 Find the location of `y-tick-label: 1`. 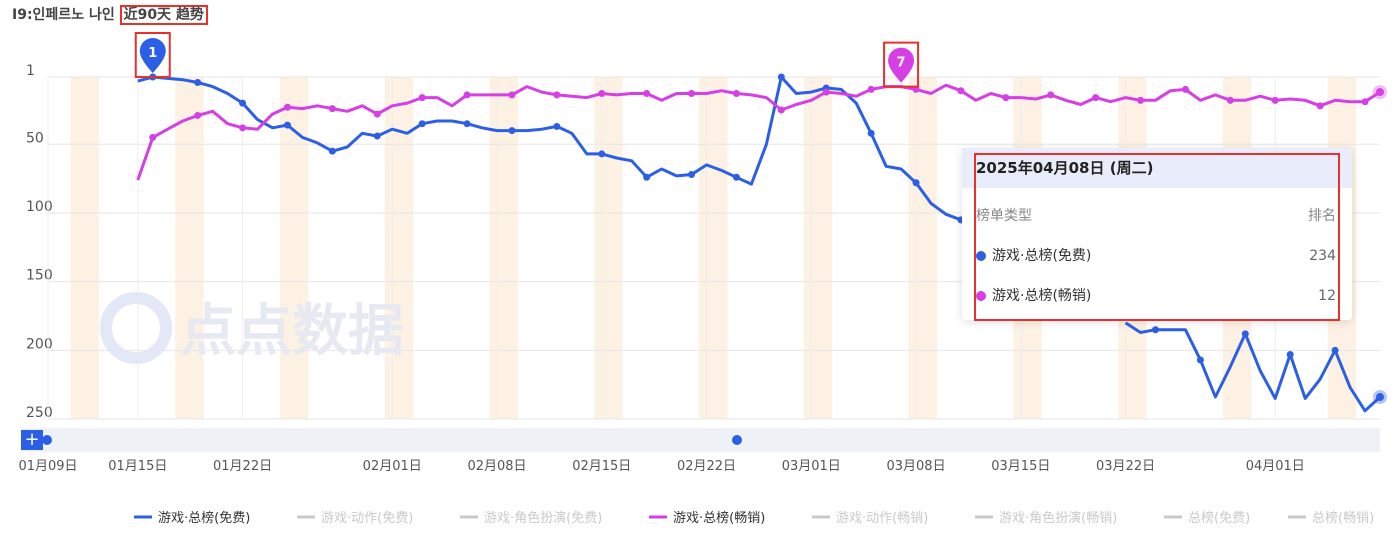

y-tick-label: 1 is located at coordinates (30, 71).